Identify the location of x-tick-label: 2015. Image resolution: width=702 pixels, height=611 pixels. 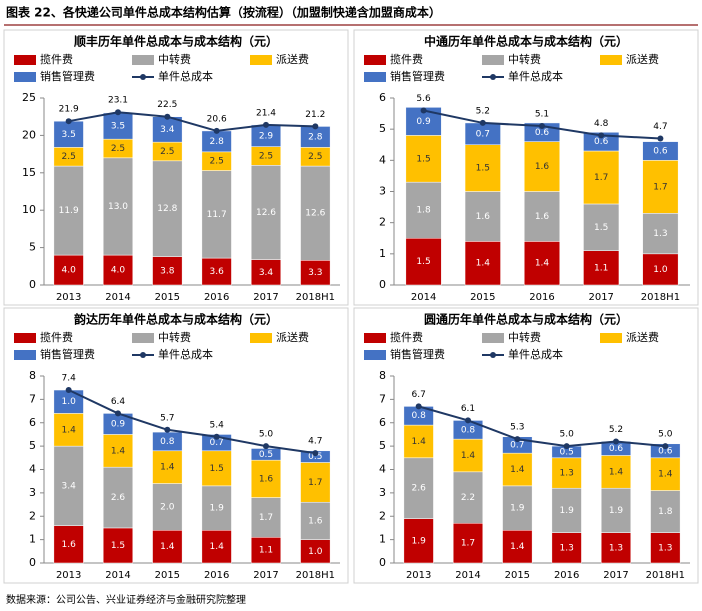
(167, 575).